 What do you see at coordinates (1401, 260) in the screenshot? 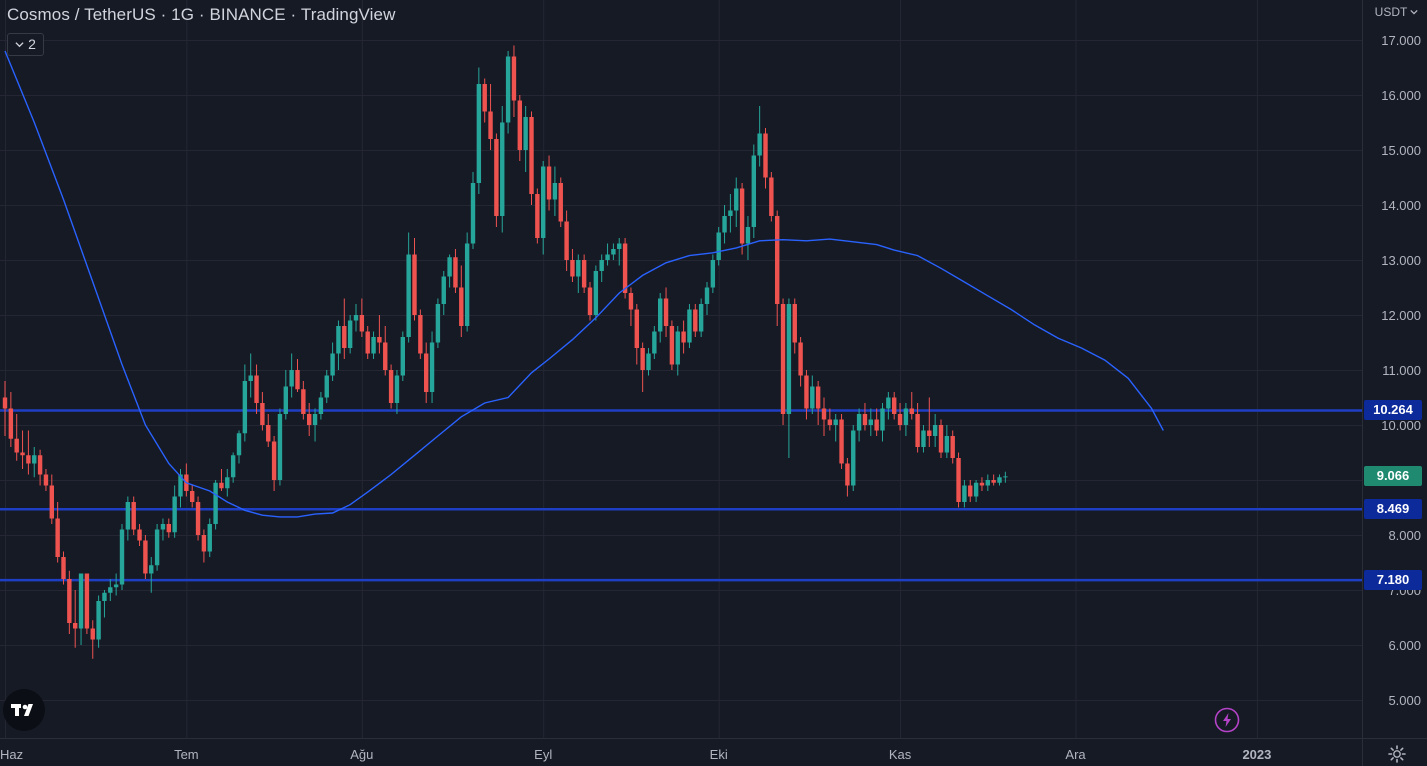
I see `price-tick-label: 13.000` at bounding box center [1401, 260].